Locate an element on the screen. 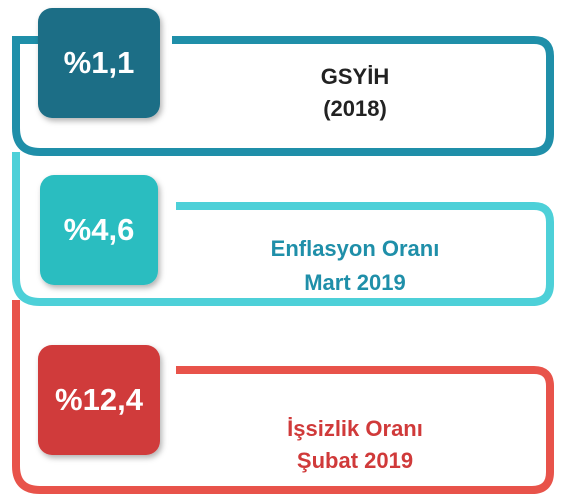 This screenshot has height=498, width=566. label: Mart 2019 is located at coordinates (355, 282).